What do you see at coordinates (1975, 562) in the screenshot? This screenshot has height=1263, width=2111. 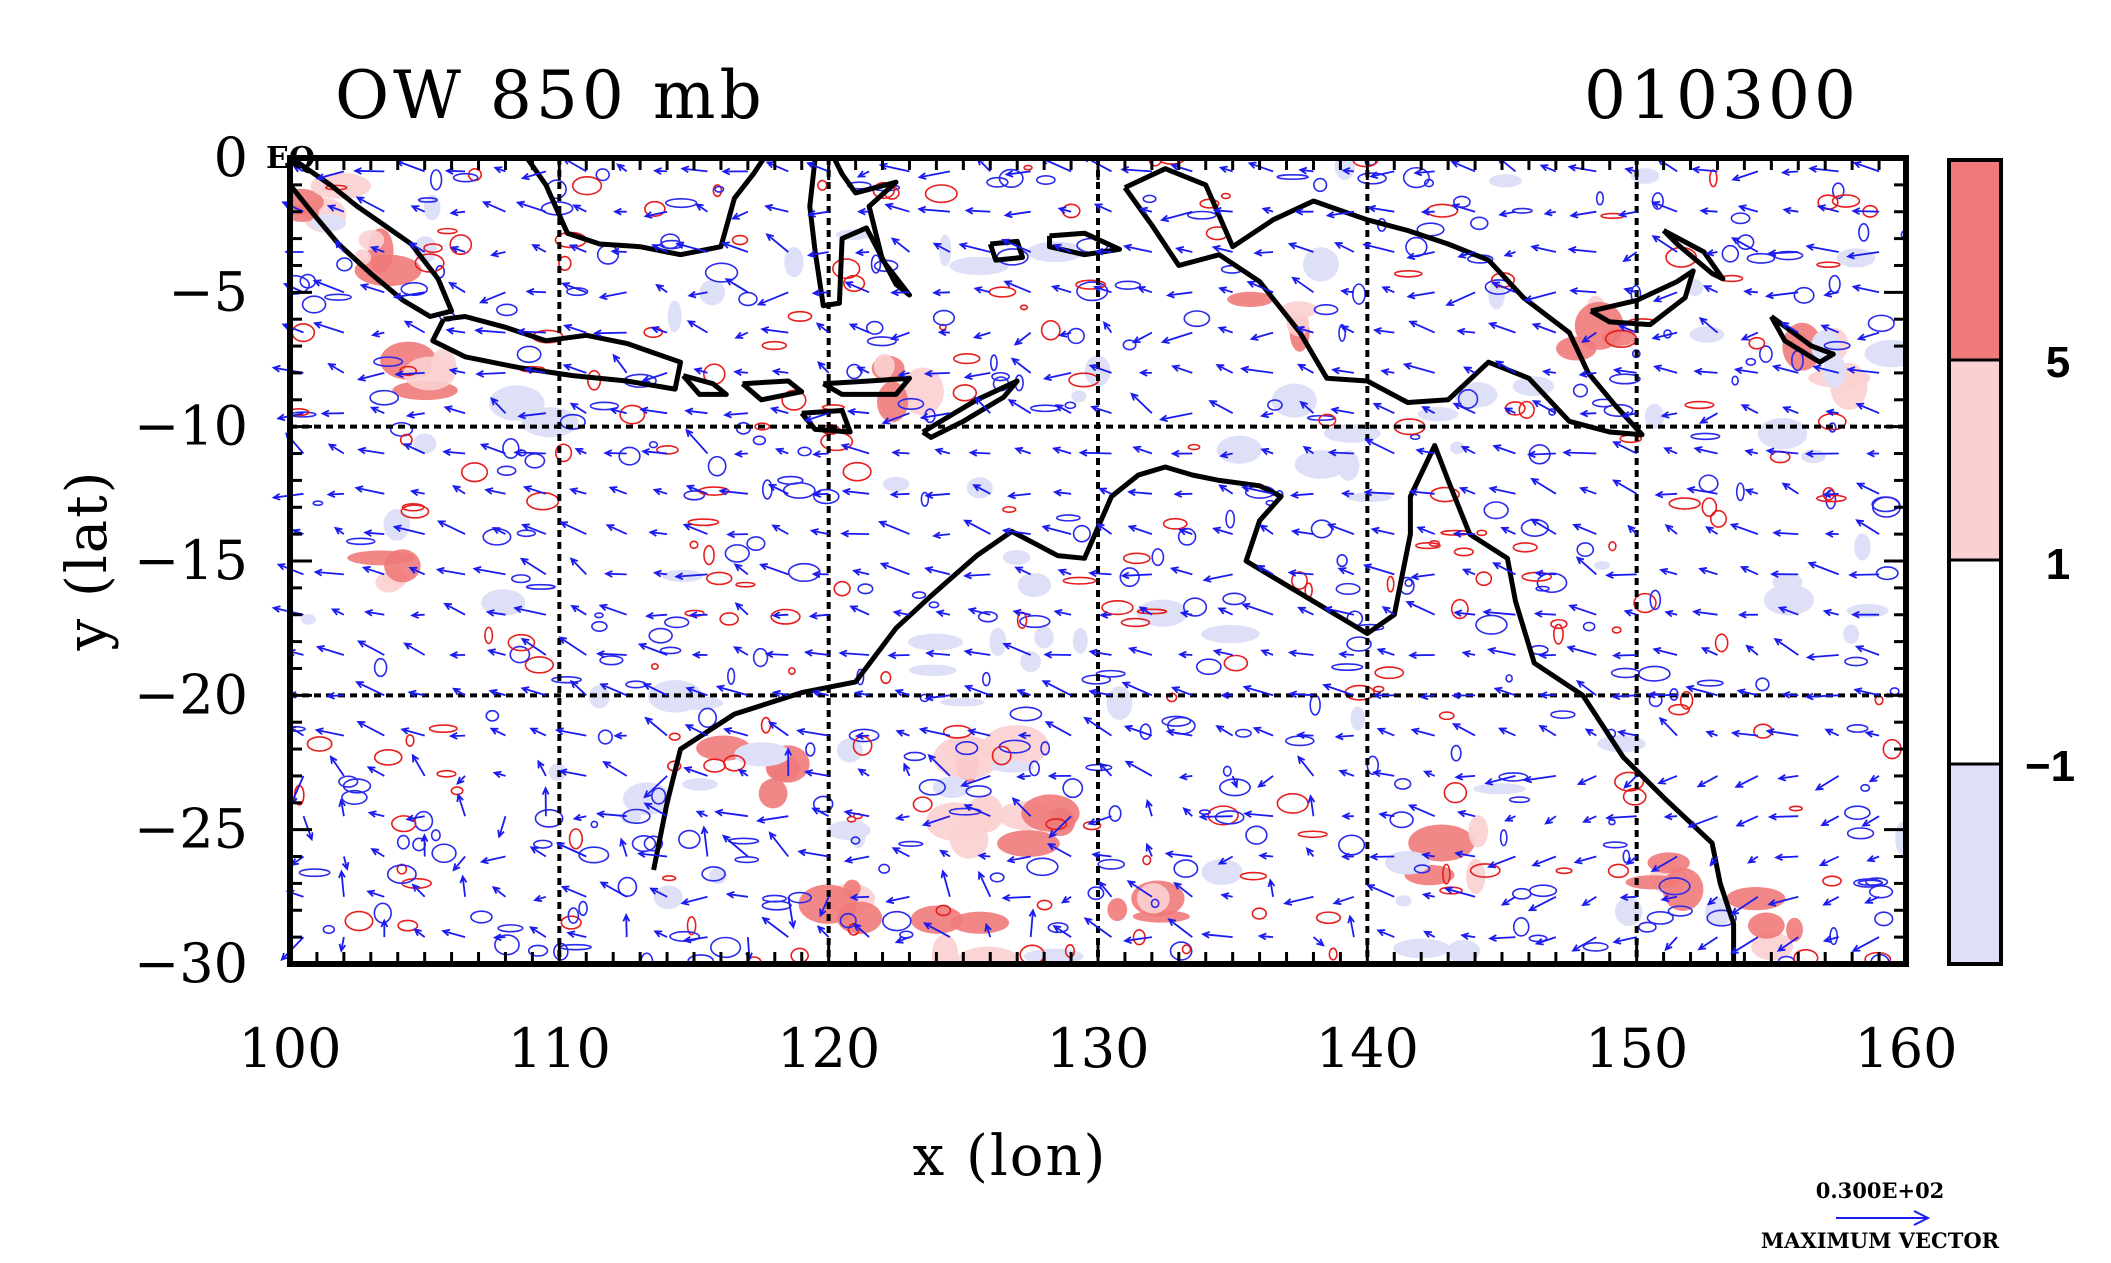 I see `colorbar-frame` at bounding box center [1975, 562].